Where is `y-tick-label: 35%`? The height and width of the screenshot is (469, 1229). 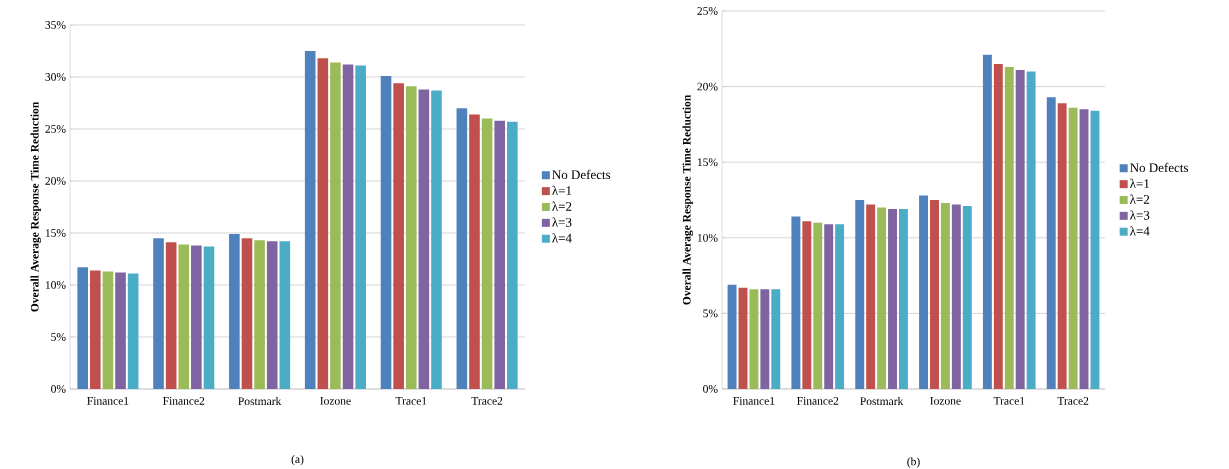
y-tick-label: 35% is located at coordinates (55, 25).